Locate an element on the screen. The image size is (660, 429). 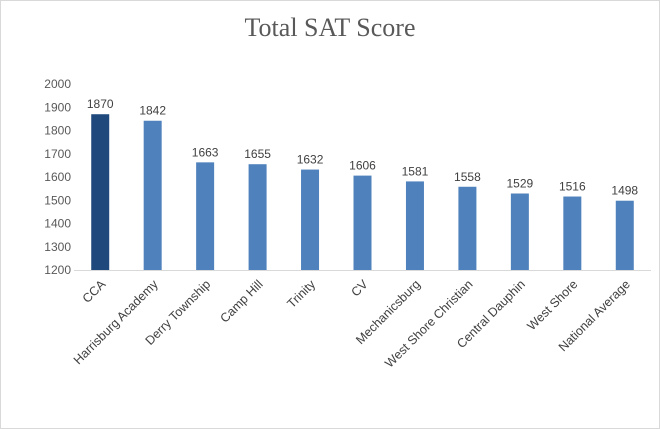
data-label: 1558 is located at coordinates (467, 177).